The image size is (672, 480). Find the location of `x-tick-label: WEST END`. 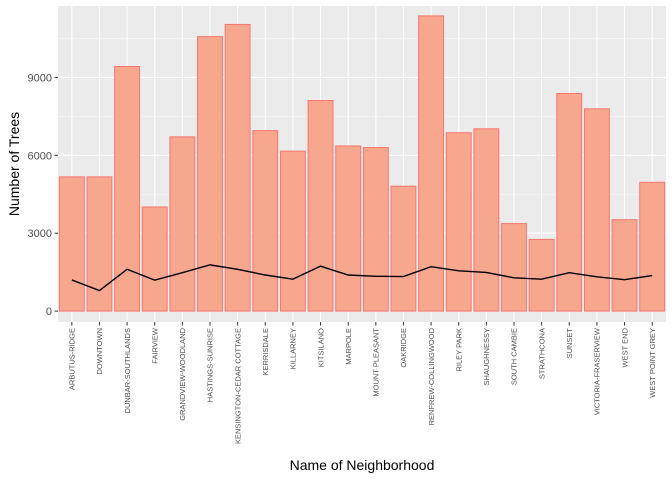

x-tick-label: WEST END is located at coordinates (624, 347).